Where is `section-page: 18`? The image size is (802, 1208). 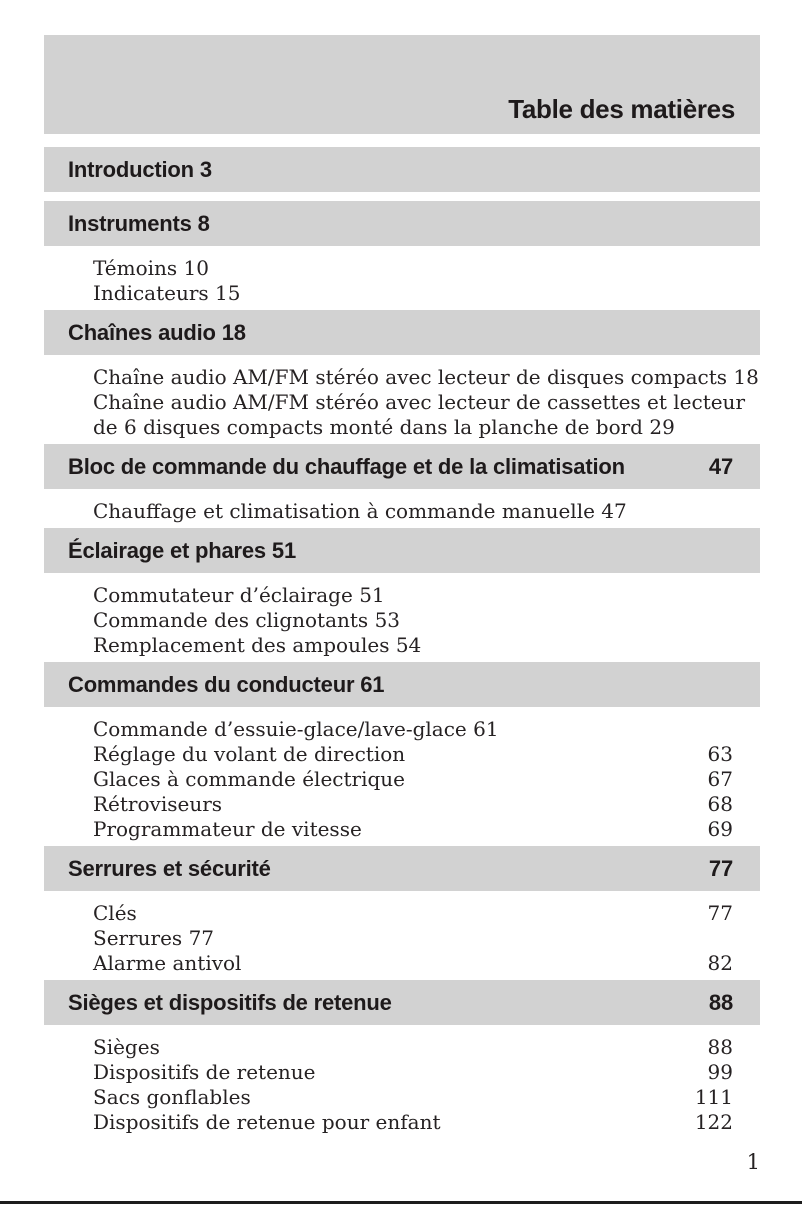
section-page: 18 is located at coordinates (233, 332).